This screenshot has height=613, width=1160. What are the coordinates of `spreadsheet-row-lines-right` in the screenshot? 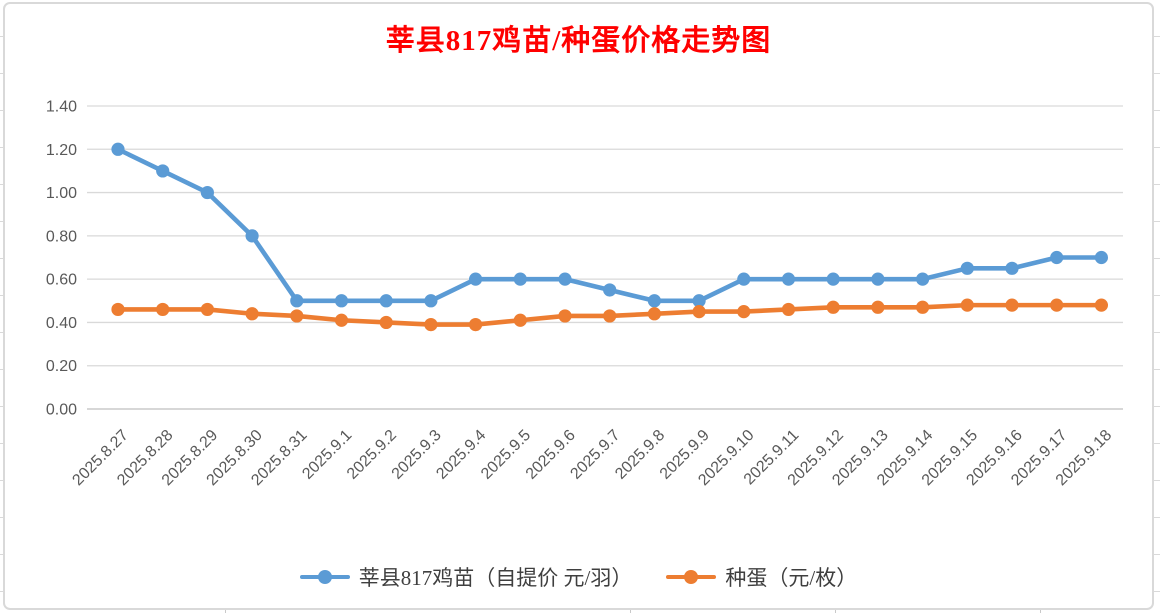 It's located at (1156, 306).